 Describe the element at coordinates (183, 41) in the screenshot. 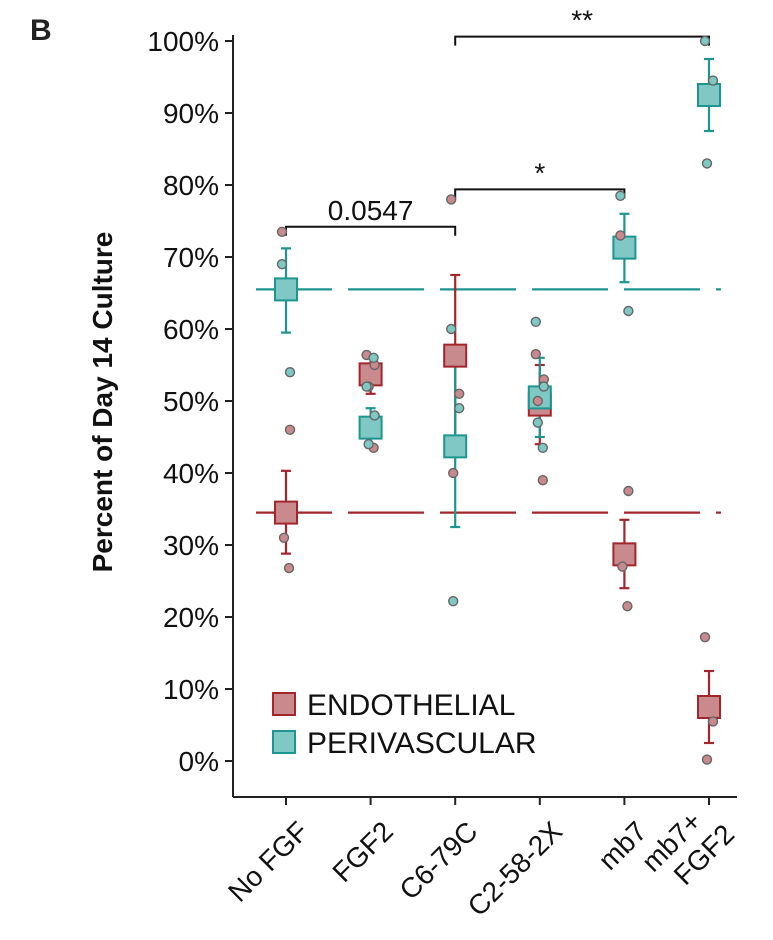

I see `y-tick-label: 100%` at that location.